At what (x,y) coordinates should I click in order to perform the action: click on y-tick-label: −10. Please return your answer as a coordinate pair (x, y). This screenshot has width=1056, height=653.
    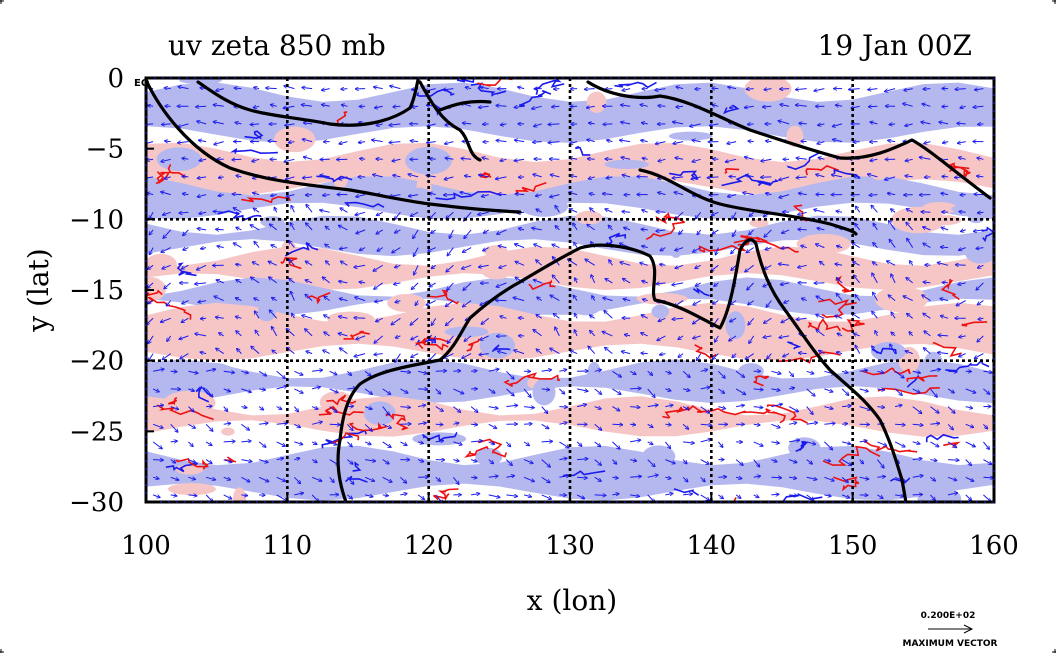
    Looking at the image, I should click on (96, 220).